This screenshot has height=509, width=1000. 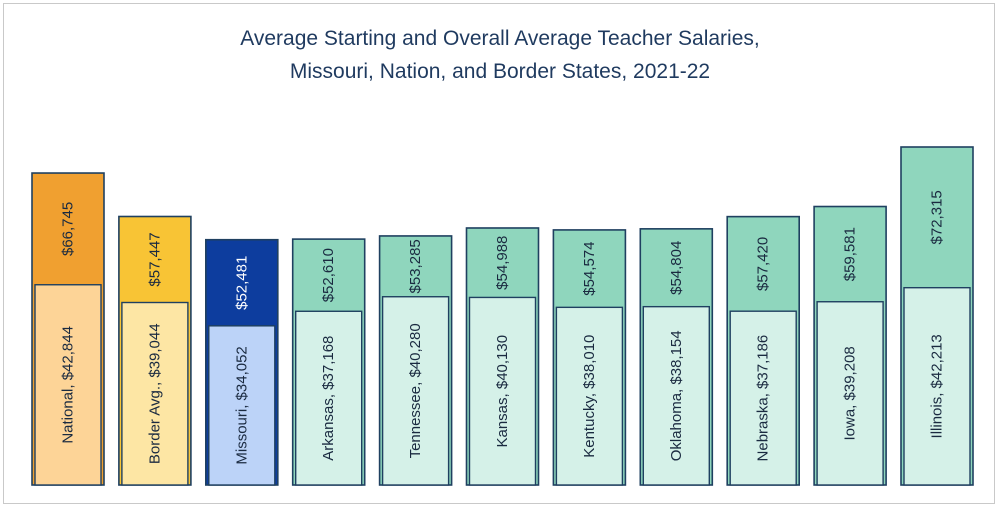 I want to click on starting-salary-bar-nebraska, so click(x=763, y=398).